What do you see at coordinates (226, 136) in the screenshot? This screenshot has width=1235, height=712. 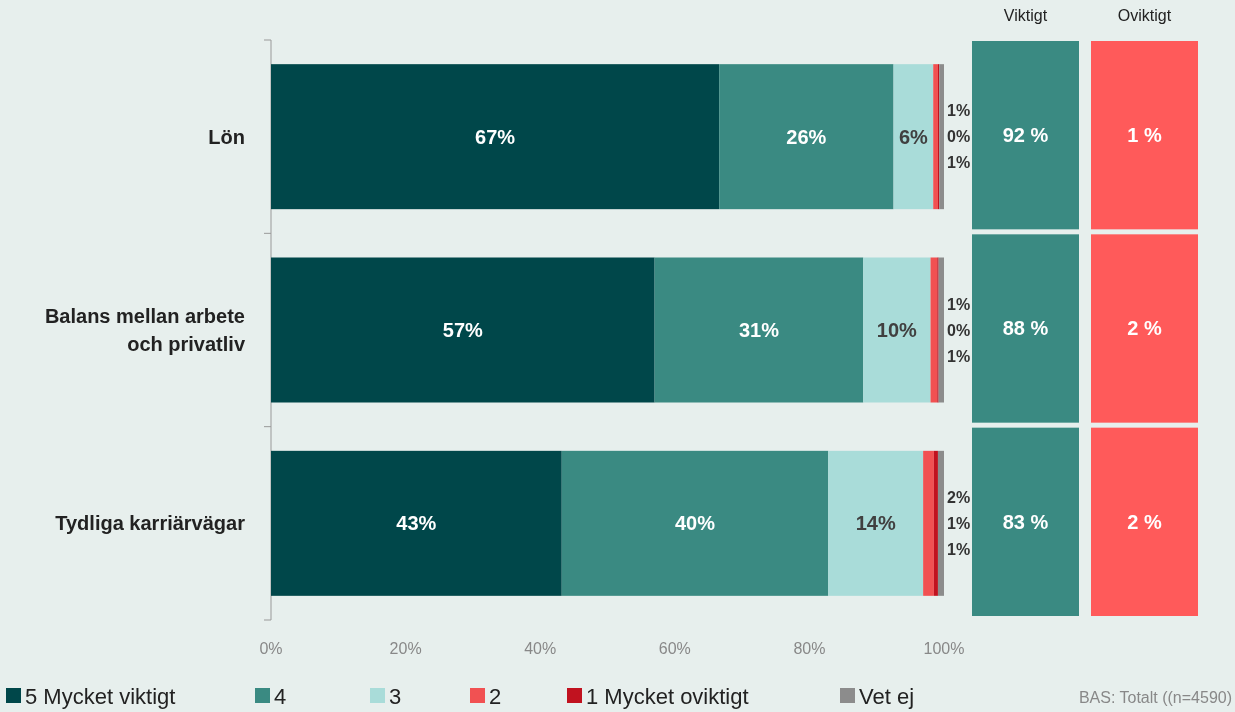 I see `y-tick-label: Lön` at bounding box center [226, 136].